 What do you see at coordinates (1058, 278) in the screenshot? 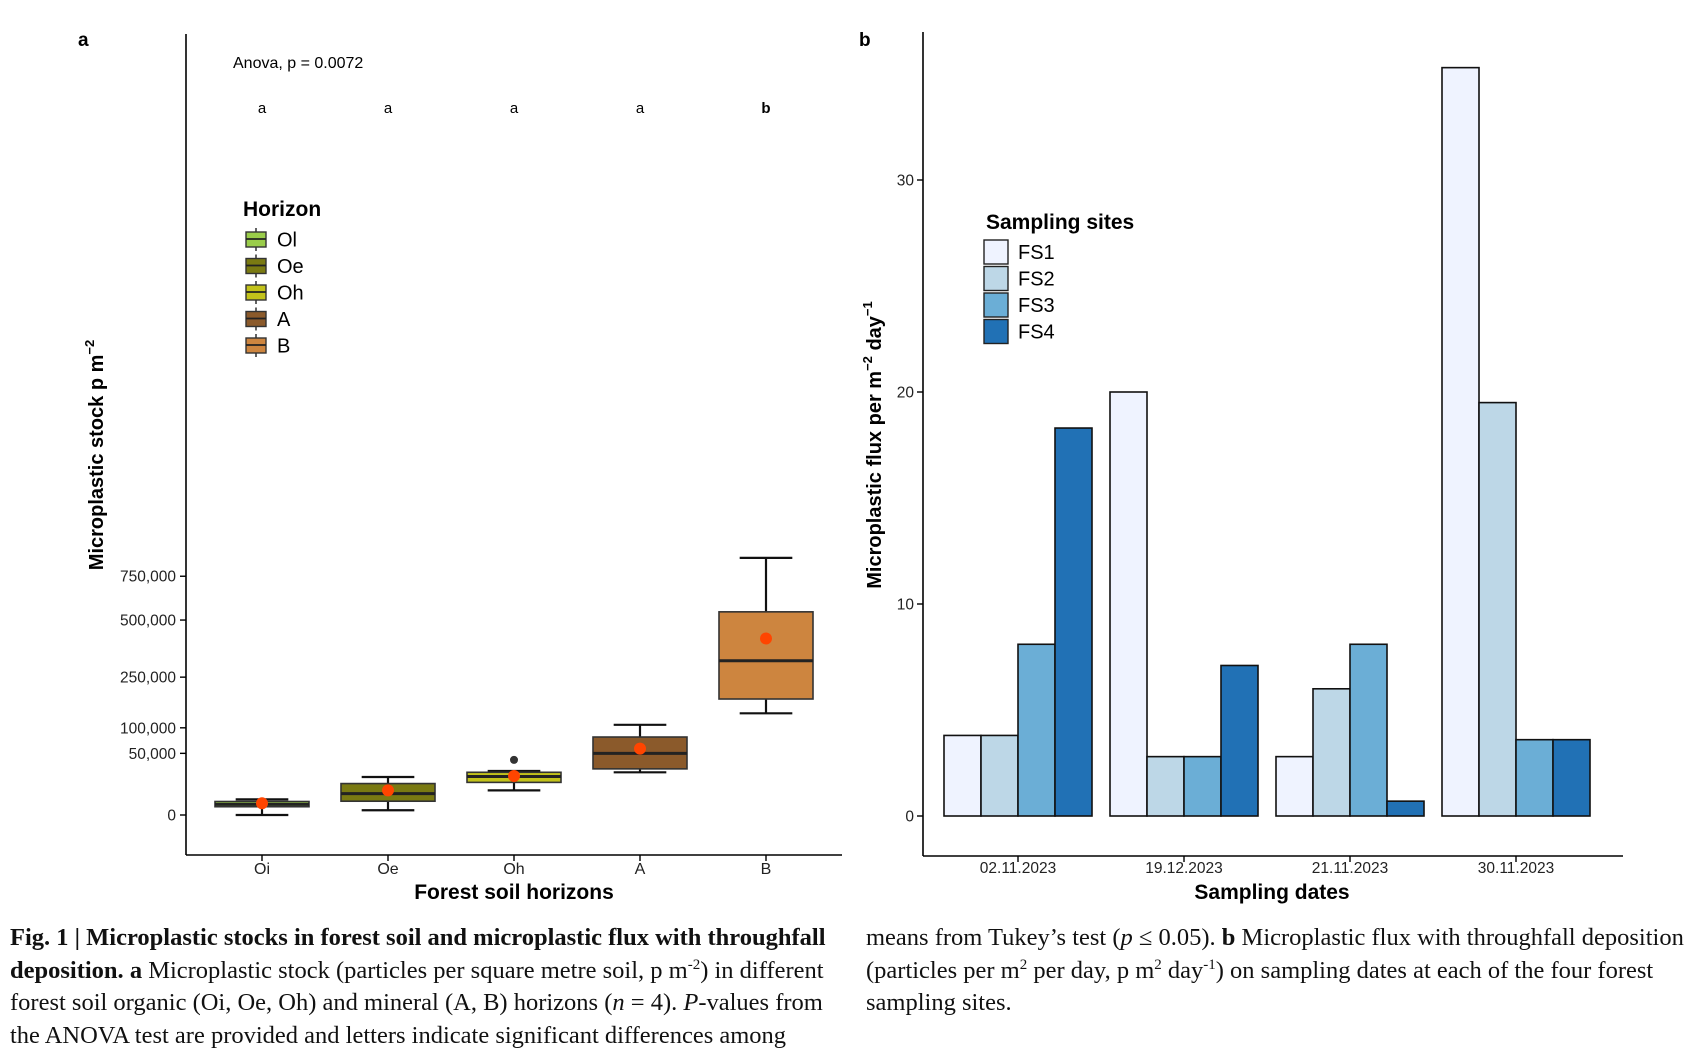
I see `legend-sampling-sites: Sampling sites FS1 FS2 FS3 FS4` at bounding box center [1058, 278].